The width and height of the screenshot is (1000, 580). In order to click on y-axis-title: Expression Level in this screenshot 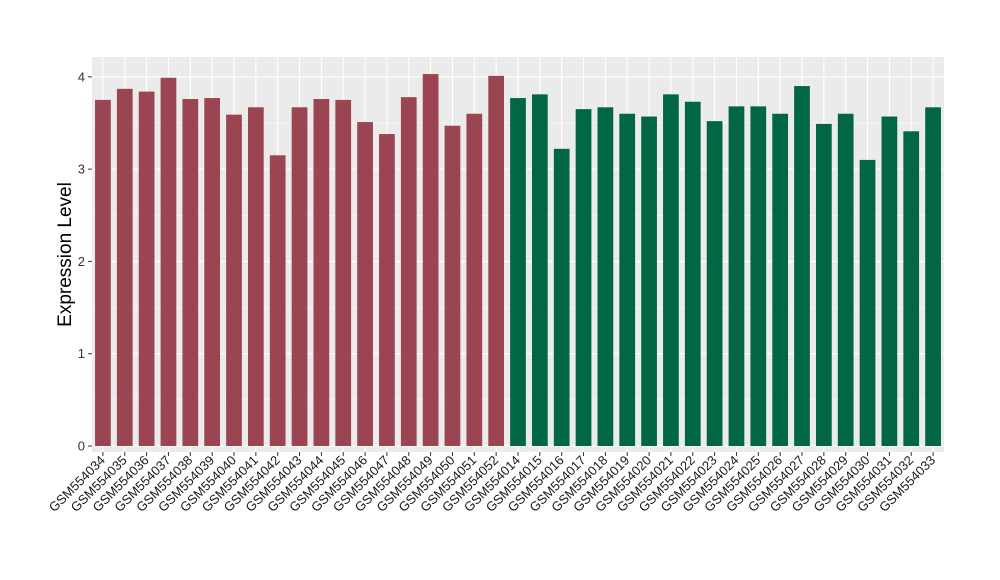, I will do `click(65, 254)`.